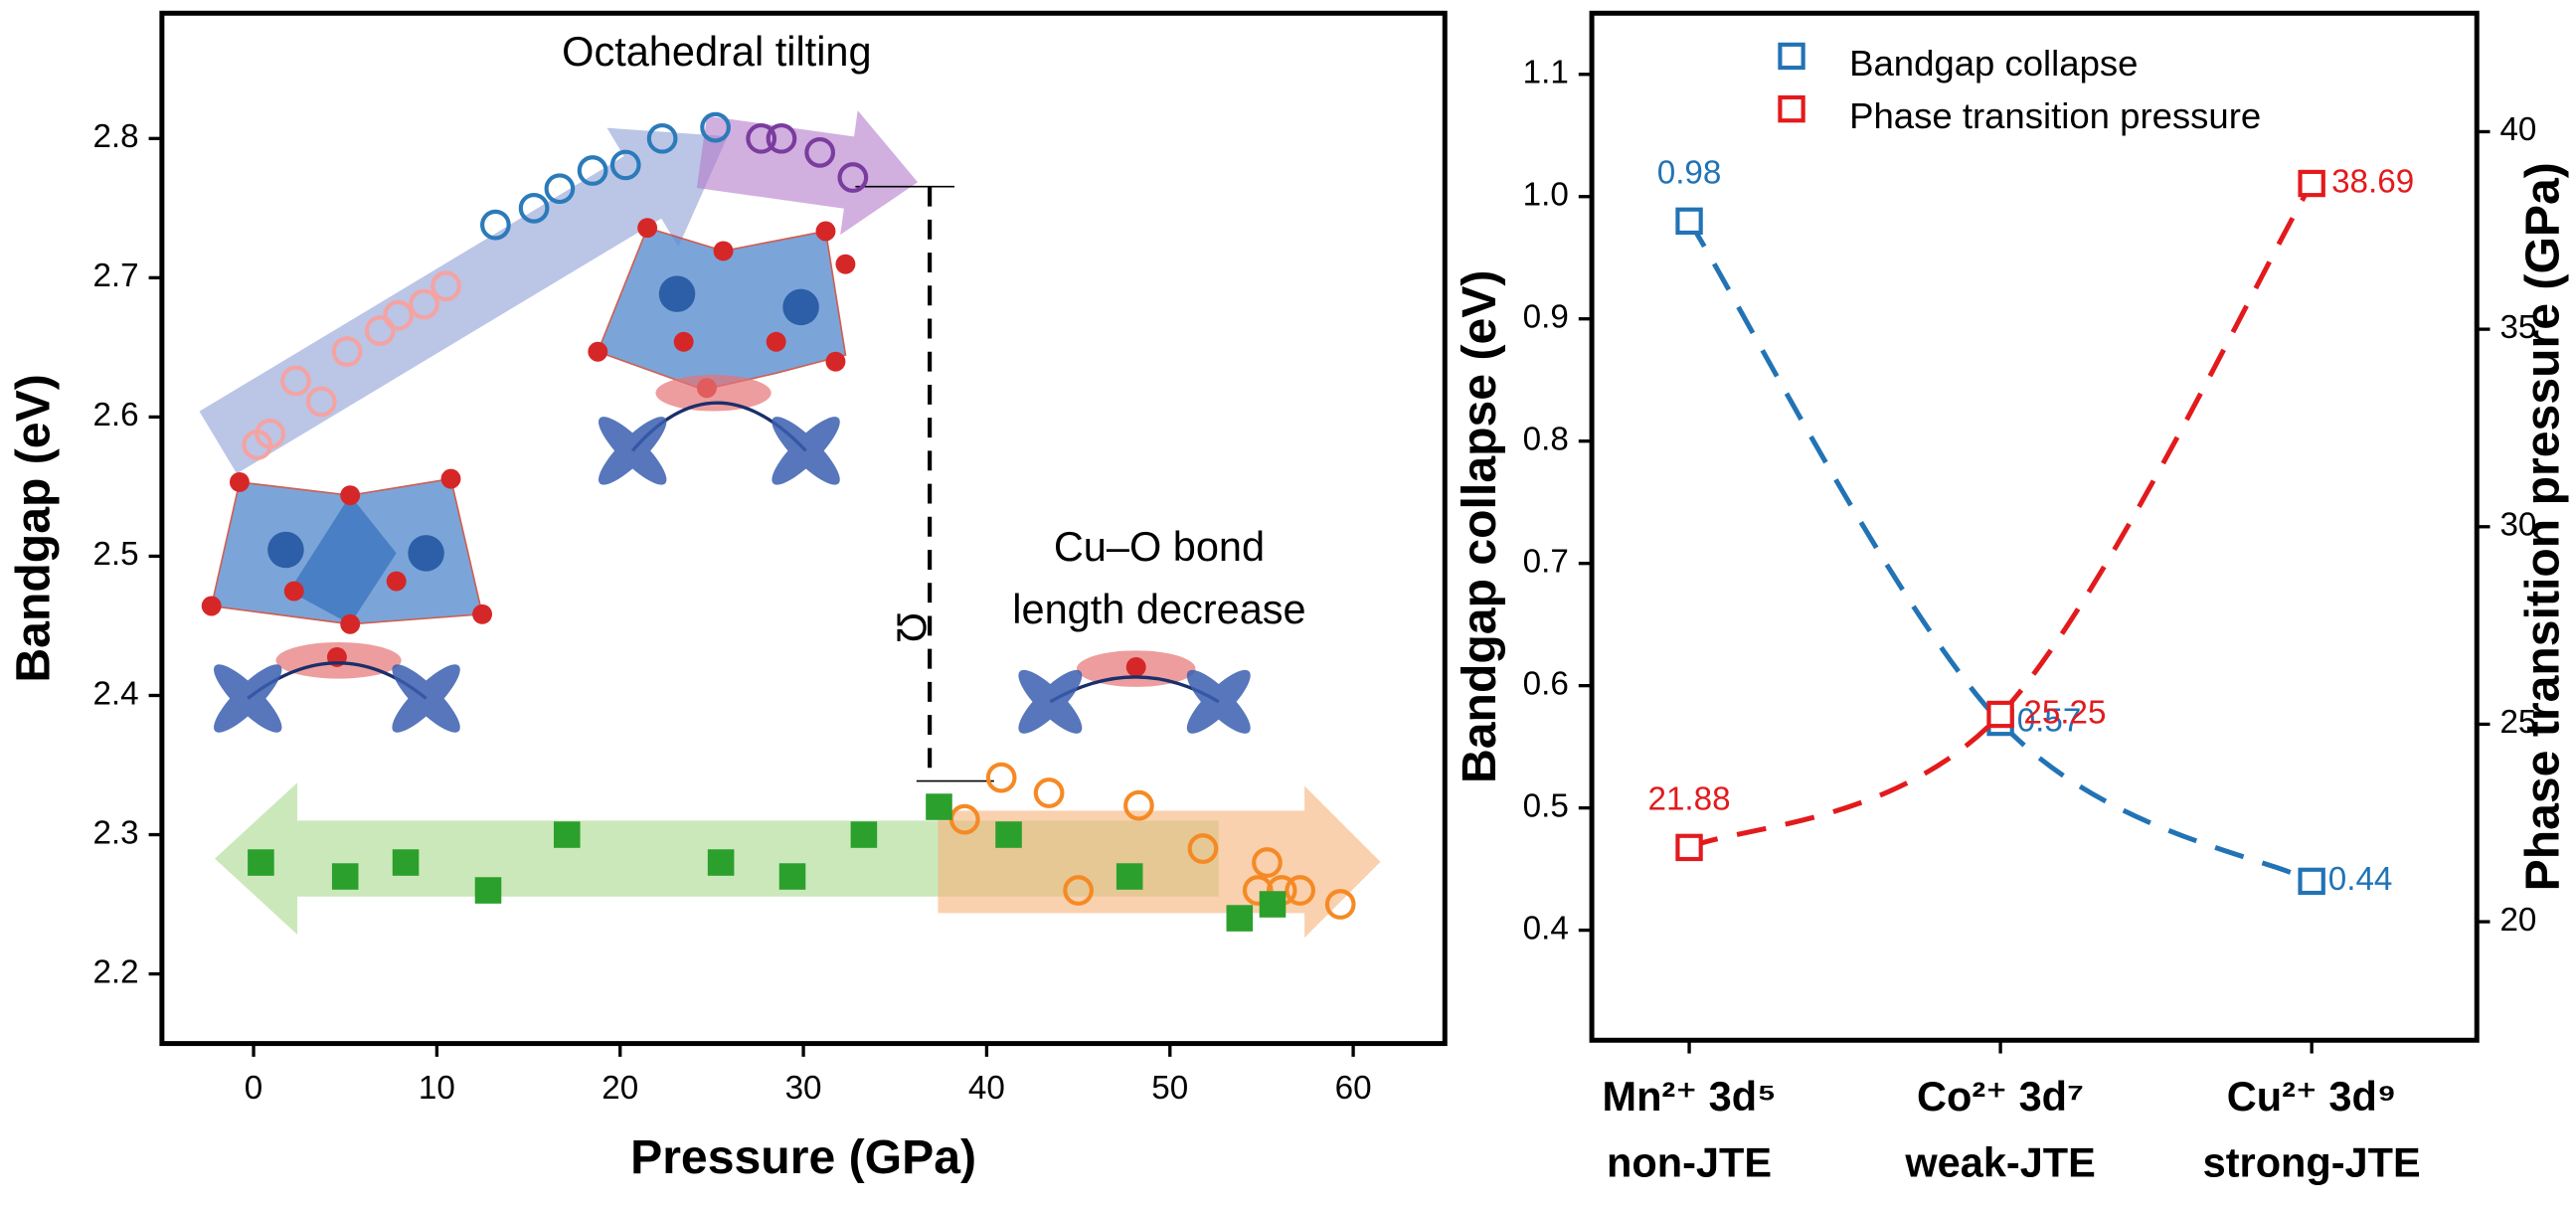  Describe the element at coordinates (2517, 327) in the screenshot. I see `y2-tick-label: 35` at that location.